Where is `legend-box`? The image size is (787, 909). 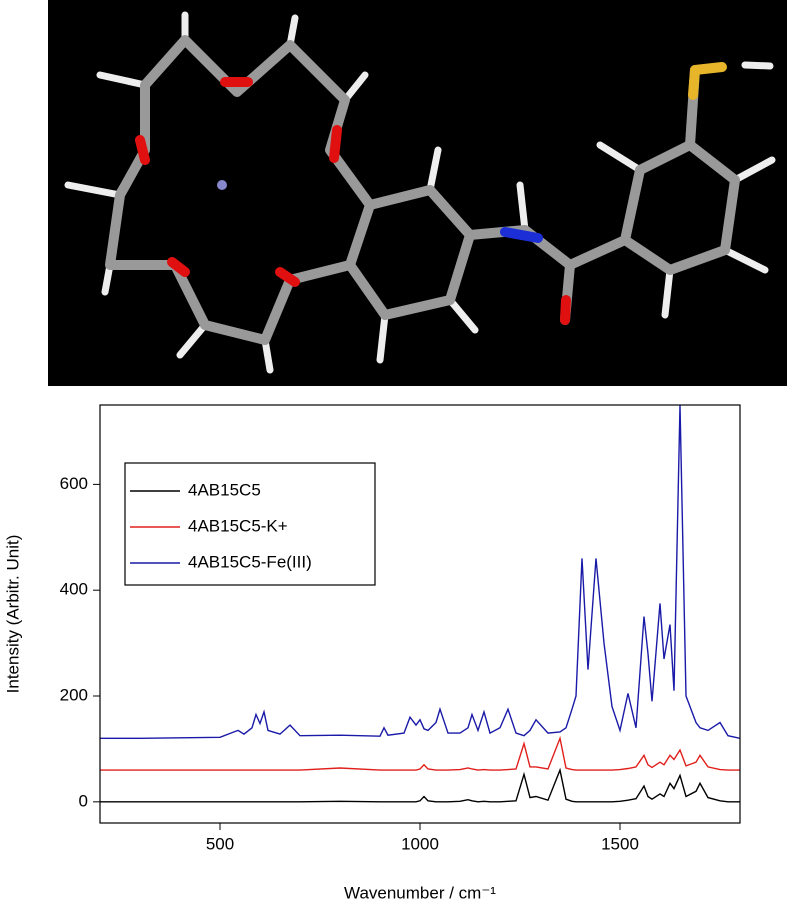
legend-box is located at coordinates (250, 524).